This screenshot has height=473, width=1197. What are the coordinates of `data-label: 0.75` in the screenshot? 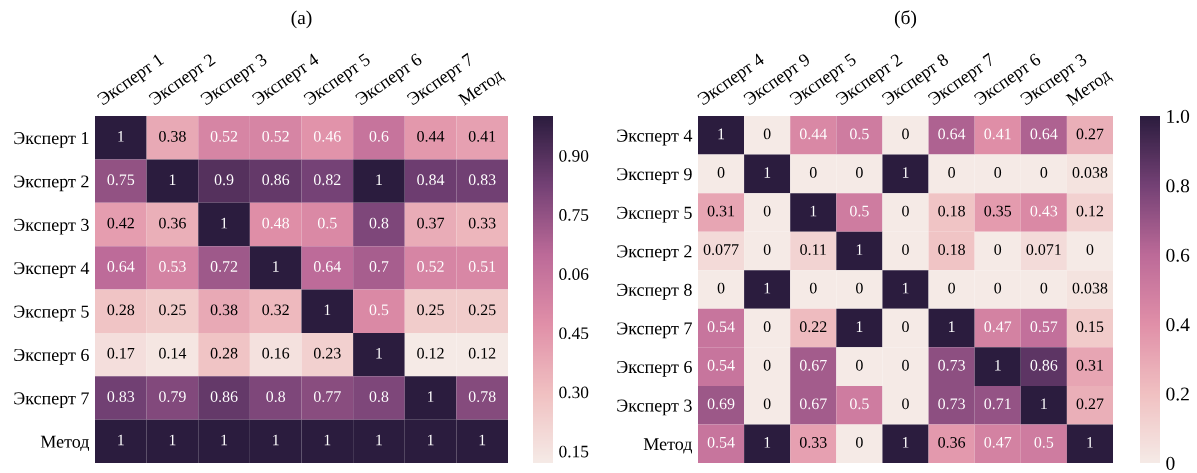 It's located at (121, 180).